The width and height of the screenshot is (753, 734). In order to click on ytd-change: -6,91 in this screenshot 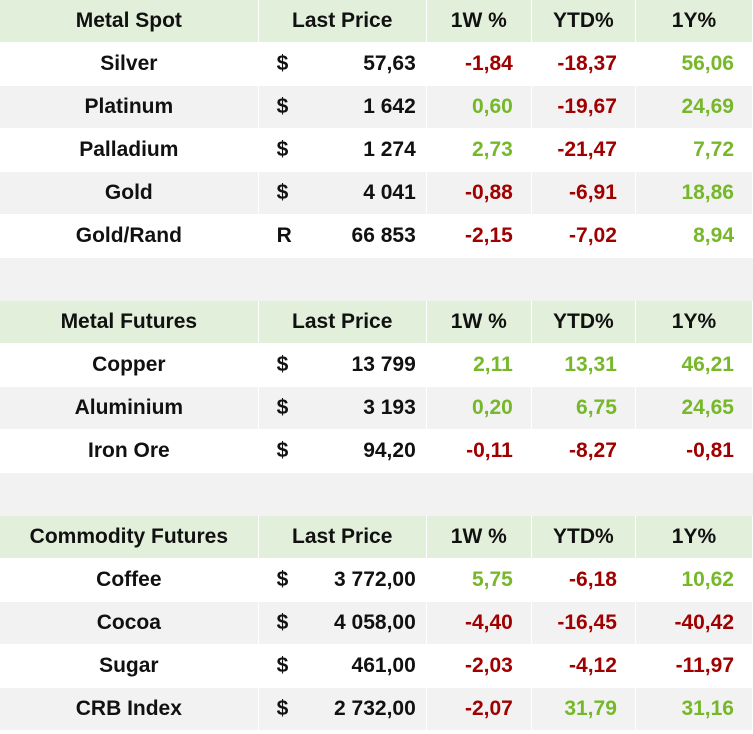, I will do `click(583, 193)`.